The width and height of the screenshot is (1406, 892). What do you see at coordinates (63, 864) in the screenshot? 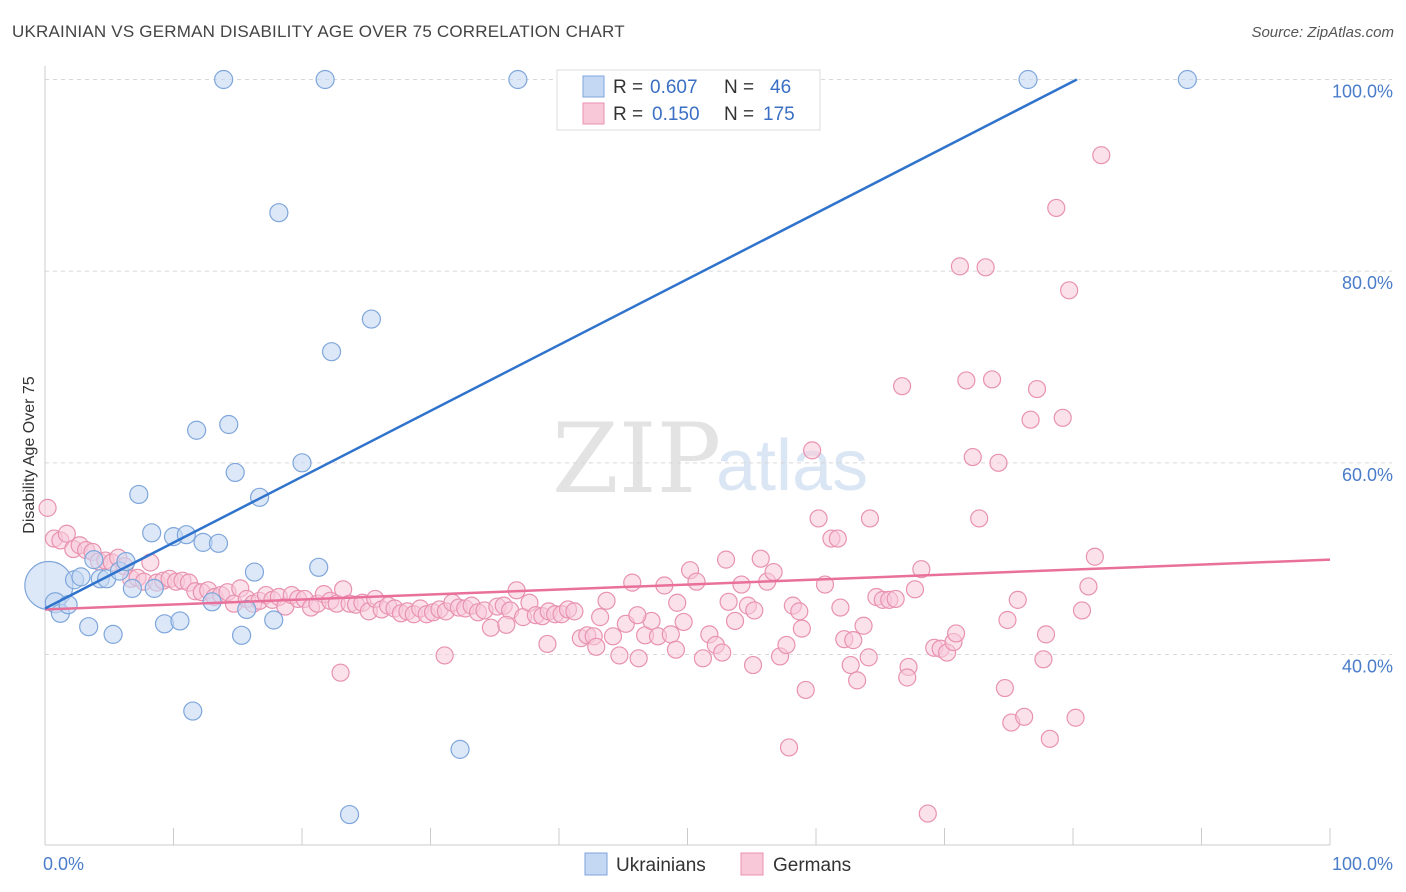
I see `x-tick-label: 0.0%` at bounding box center [63, 864].